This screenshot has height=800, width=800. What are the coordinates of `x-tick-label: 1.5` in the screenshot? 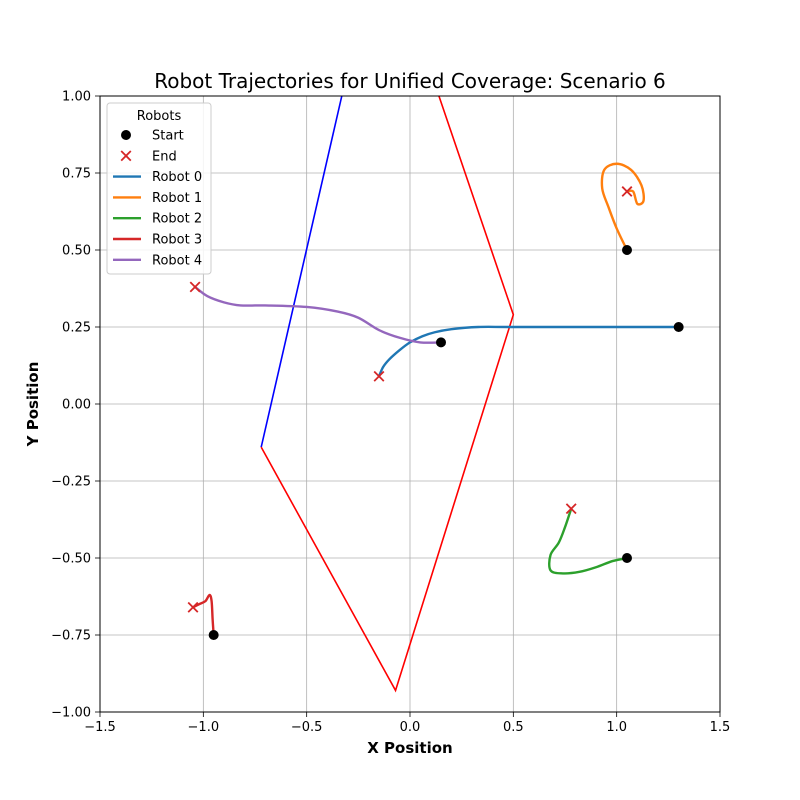 It's located at (720, 727).